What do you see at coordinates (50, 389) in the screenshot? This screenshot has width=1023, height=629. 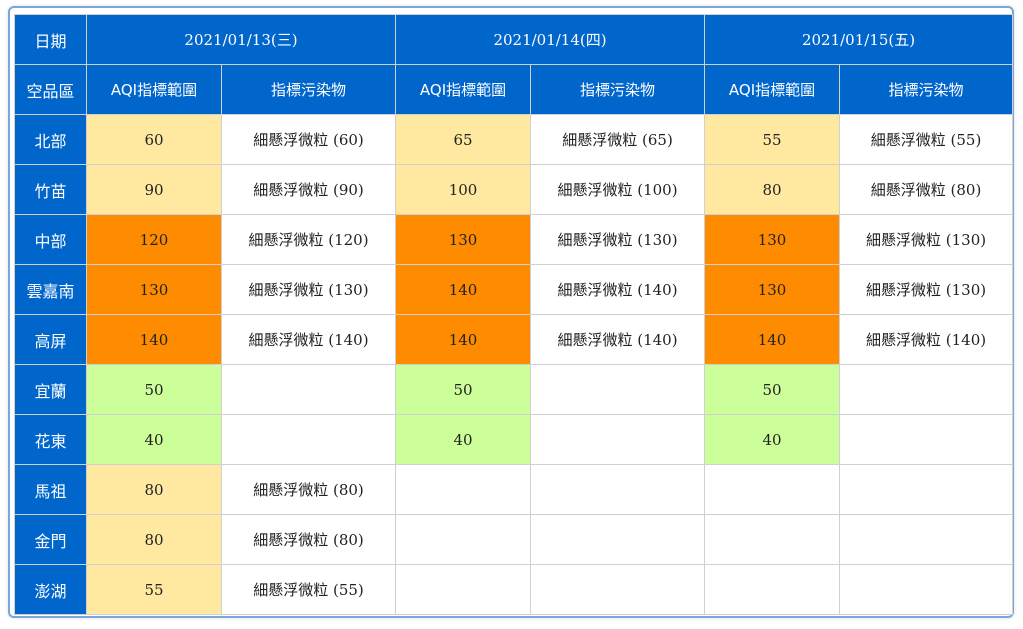 I see `region-name: 宜蘭` at bounding box center [50, 389].